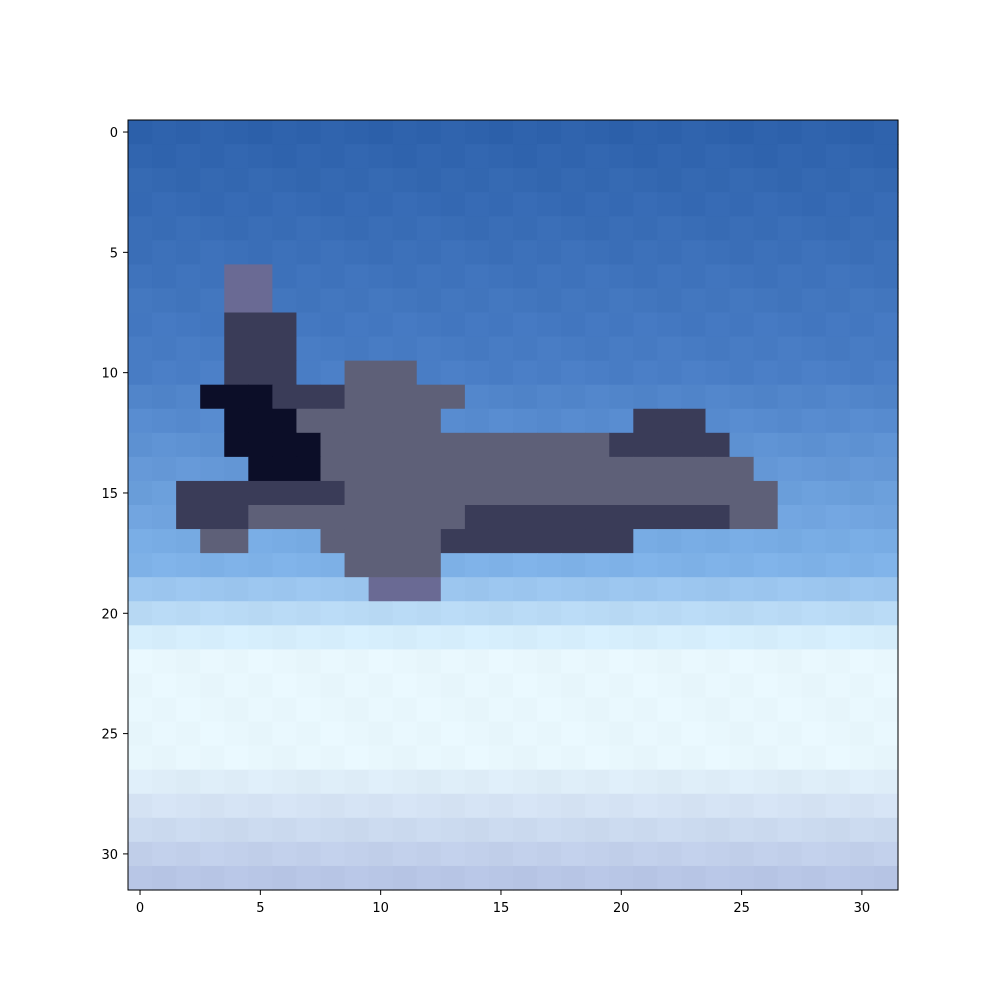 The height and width of the screenshot is (1000, 1000). What do you see at coordinates (109, 614) in the screenshot?
I see `y-tick-label: 20` at bounding box center [109, 614].